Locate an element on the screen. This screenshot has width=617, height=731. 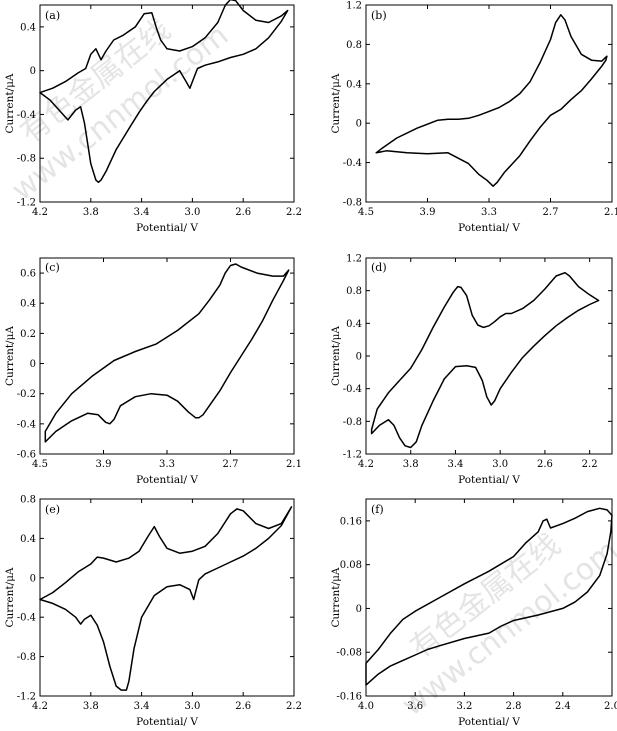
panel-letter: (d) is located at coordinates (379, 267).